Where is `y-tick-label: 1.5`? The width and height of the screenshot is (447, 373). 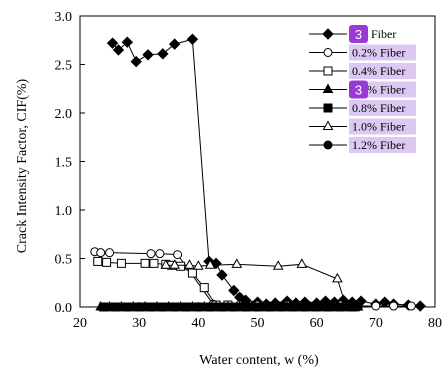 y-tick-label: 1.5 is located at coordinates (64, 163).